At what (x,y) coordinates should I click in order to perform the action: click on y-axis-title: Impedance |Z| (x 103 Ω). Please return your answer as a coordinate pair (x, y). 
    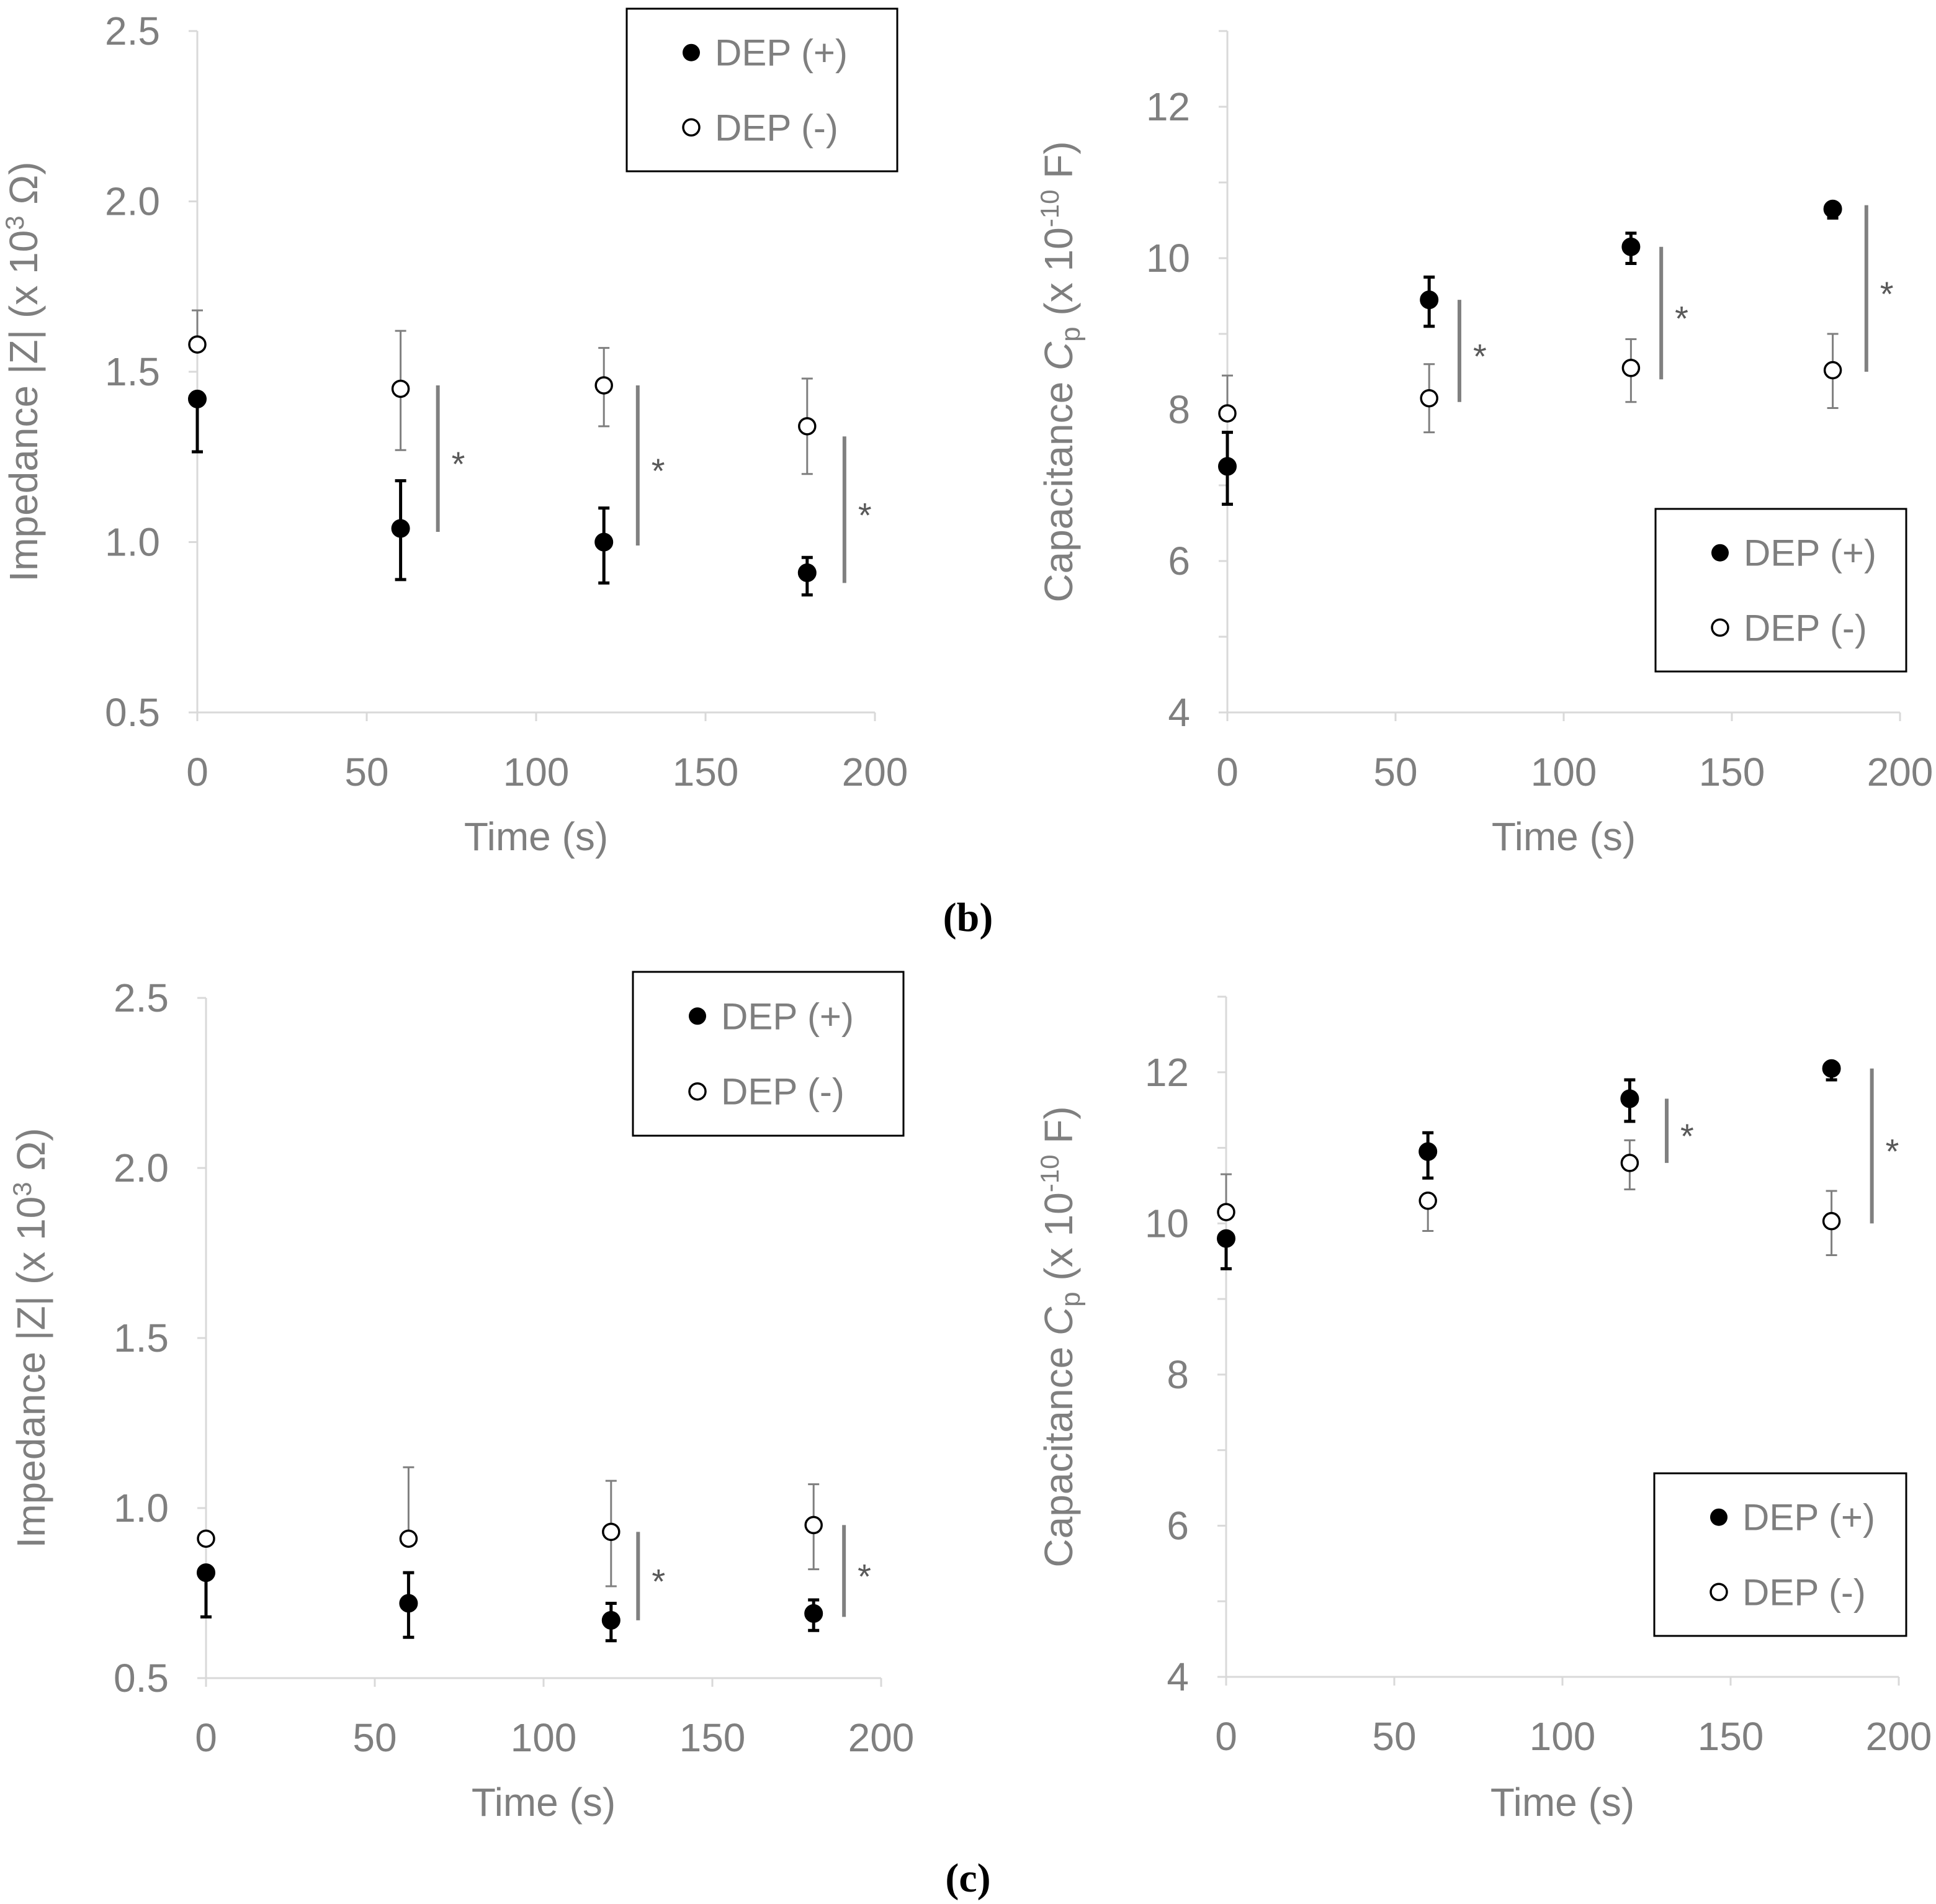
    Looking at the image, I should click on (30, 1338).